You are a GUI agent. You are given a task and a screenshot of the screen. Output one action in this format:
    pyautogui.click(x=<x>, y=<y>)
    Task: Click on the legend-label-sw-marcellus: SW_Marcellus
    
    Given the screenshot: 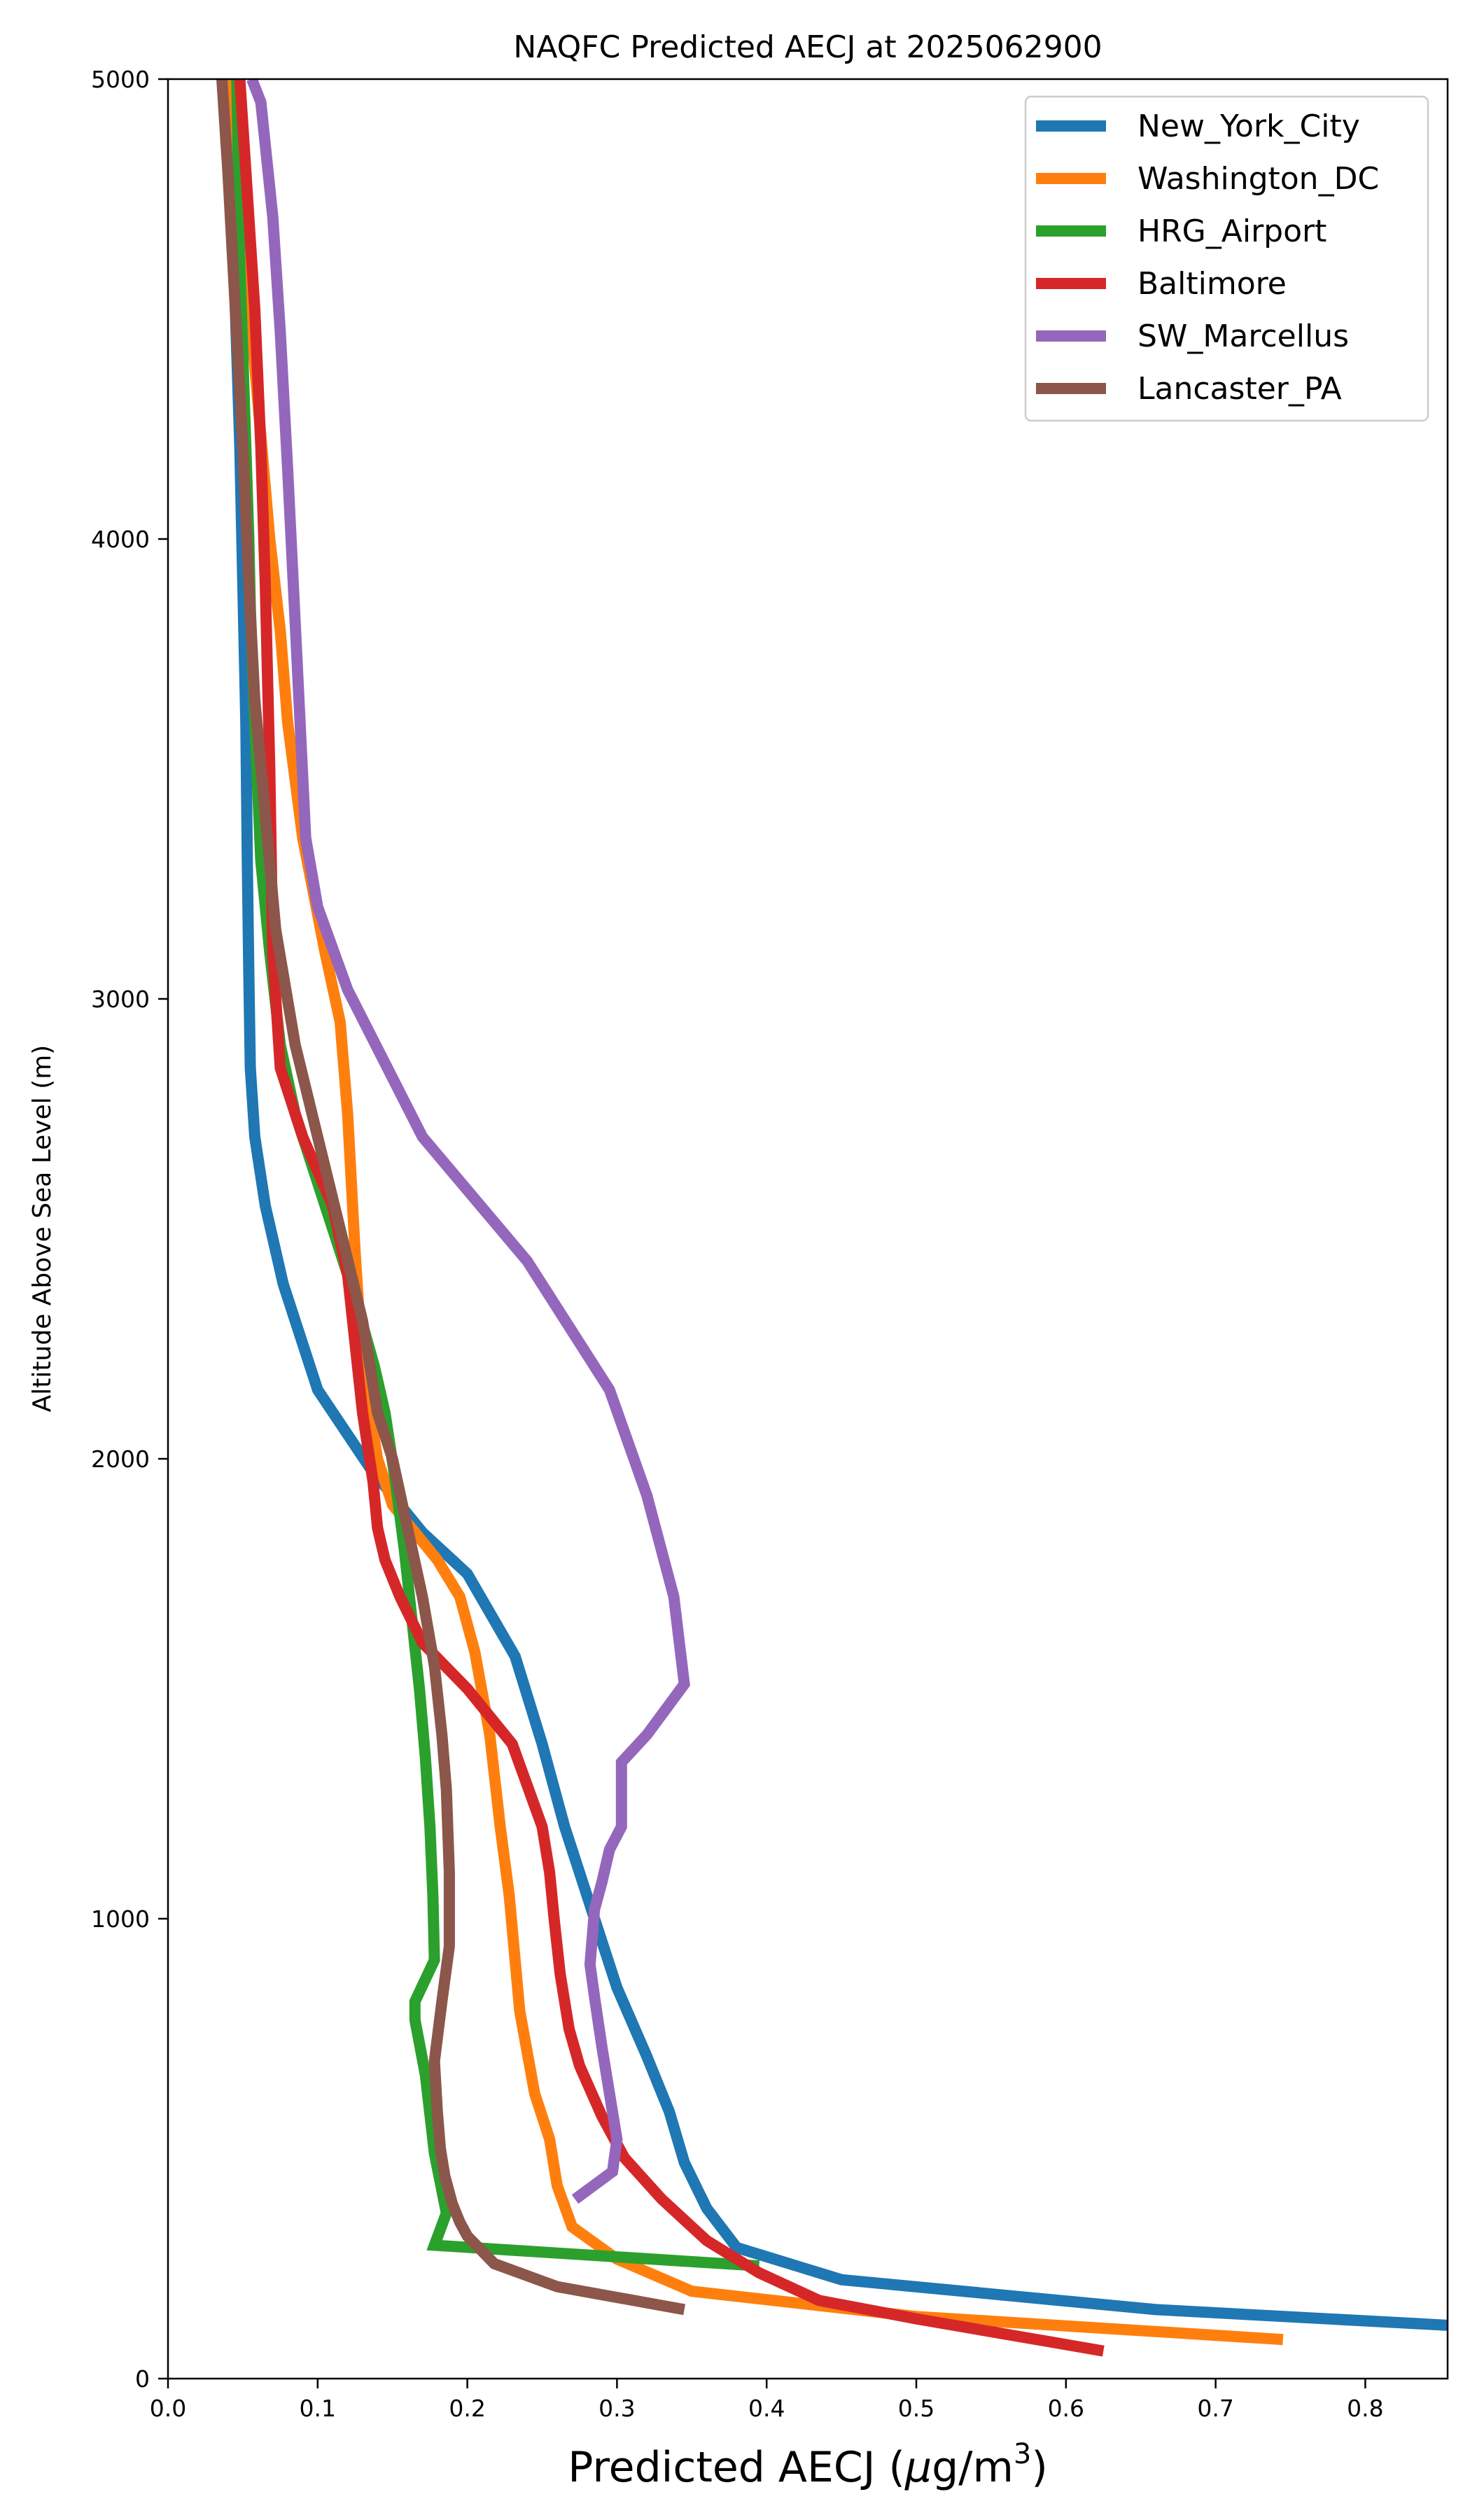 What is the action you would take?
    pyautogui.click(x=1243, y=336)
    